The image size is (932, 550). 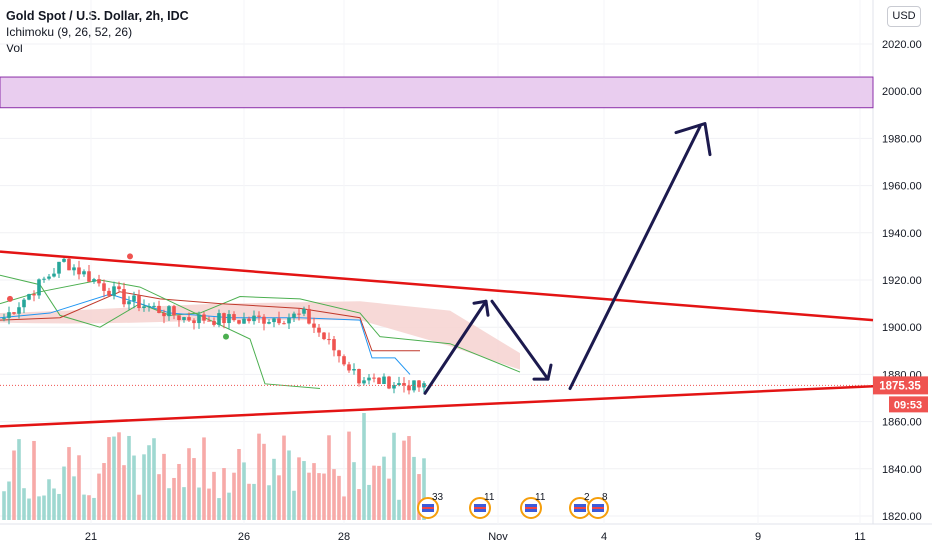 I want to click on price-tick-label: 1940.00, so click(x=902, y=234).